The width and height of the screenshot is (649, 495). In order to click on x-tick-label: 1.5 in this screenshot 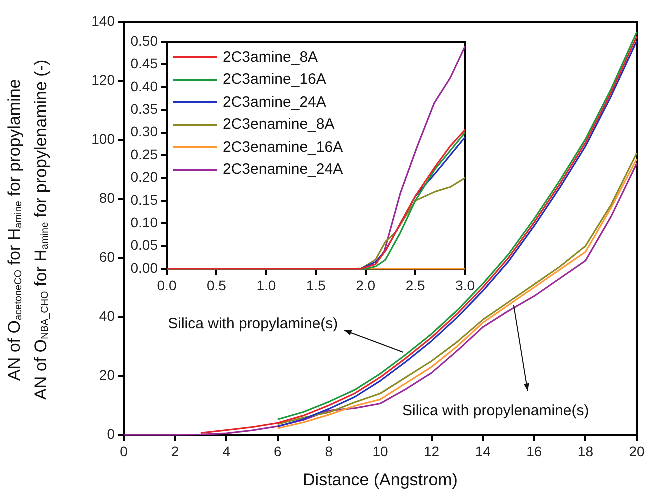, I will do `click(316, 285)`.